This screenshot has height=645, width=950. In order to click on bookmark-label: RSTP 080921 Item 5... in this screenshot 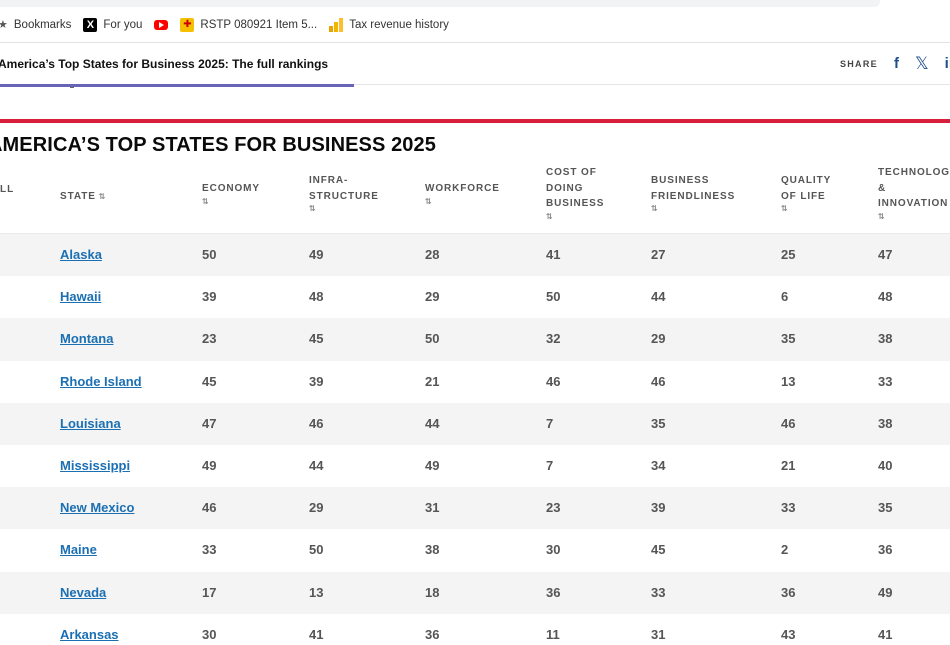, I will do `click(259, 24)`.